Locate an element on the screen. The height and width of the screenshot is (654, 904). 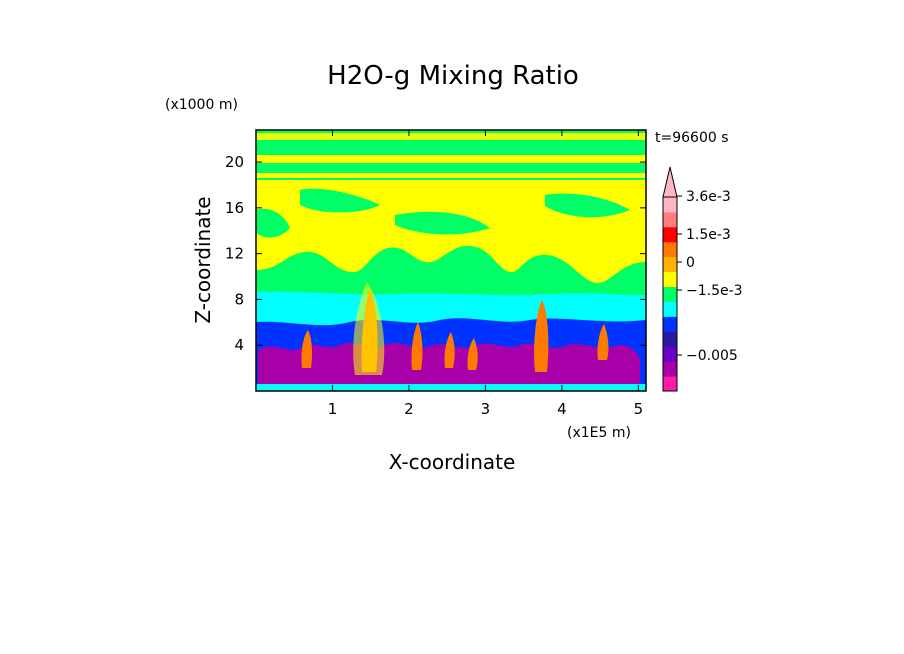
x-tick-label: 2 is located at coordinates (409, 409).